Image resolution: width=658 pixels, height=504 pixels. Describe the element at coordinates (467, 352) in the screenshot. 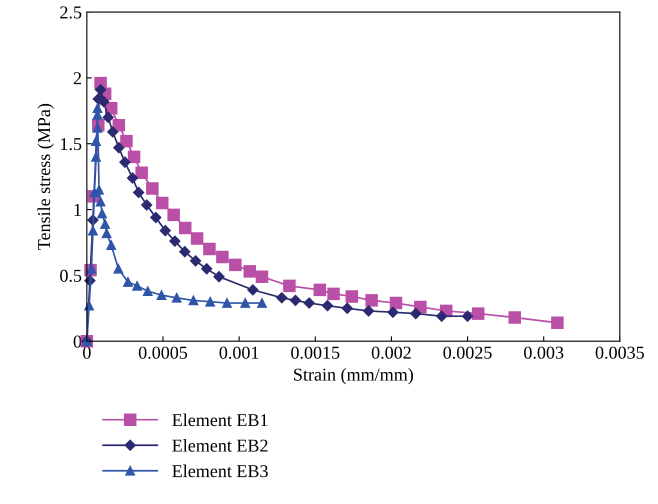

I see `x-tick-label: 0.0025` at that location.